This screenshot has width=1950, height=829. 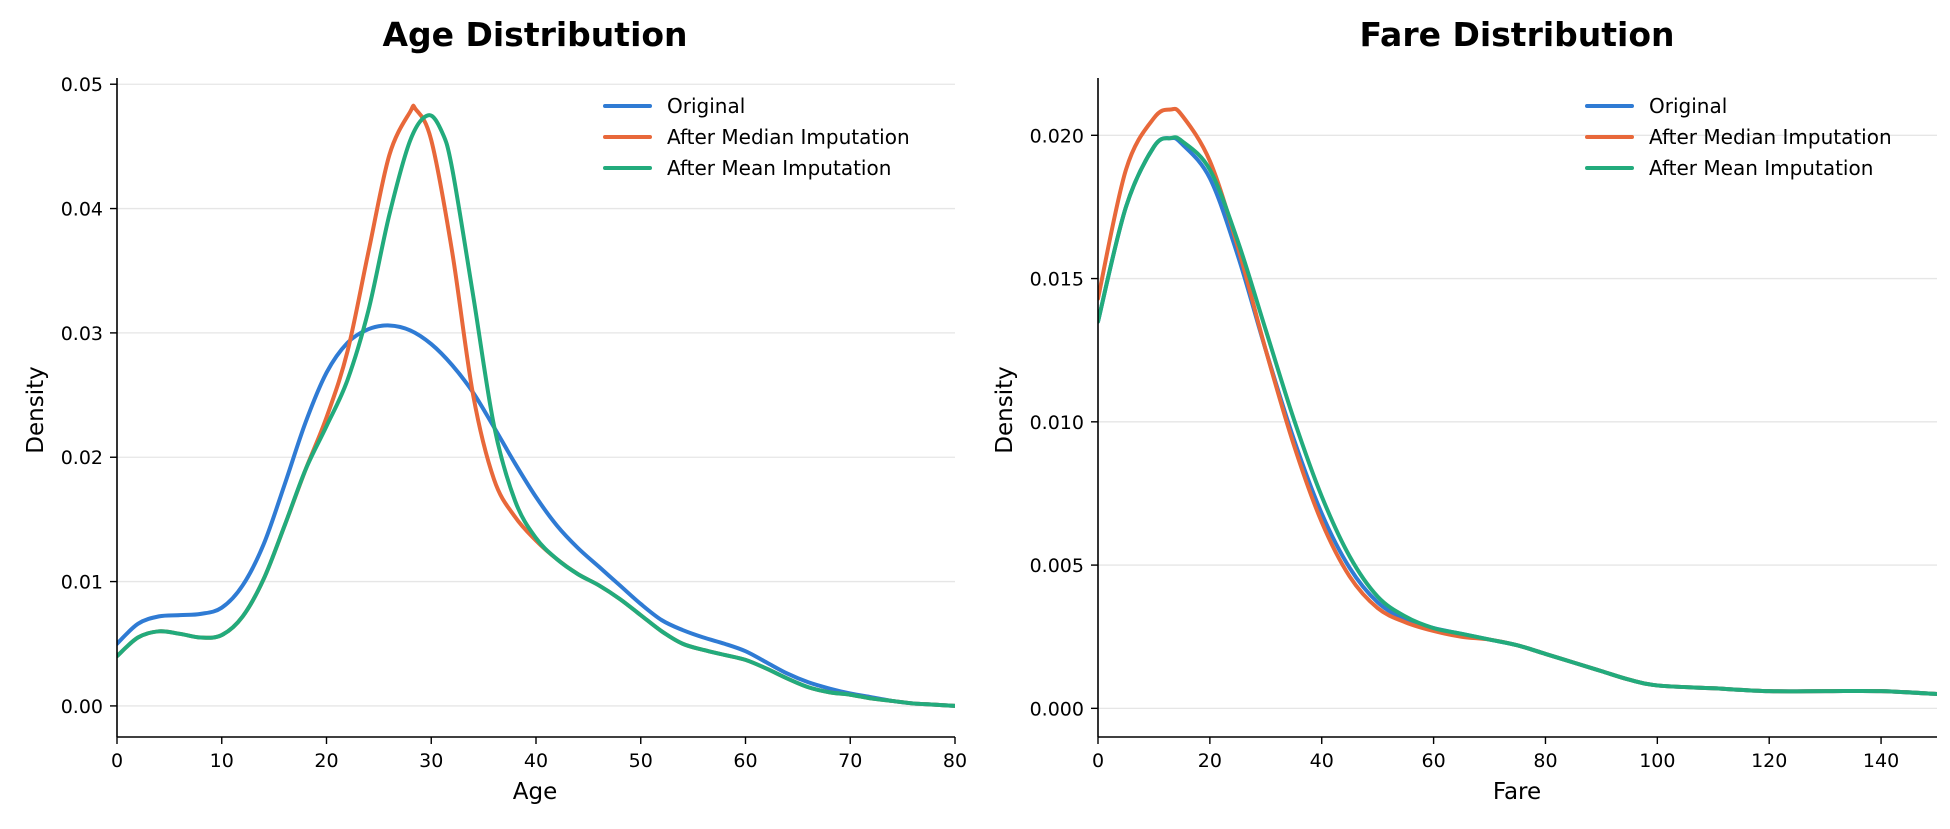 I want to click on age-y-axis-label: Density, so click(x=36, y=409).